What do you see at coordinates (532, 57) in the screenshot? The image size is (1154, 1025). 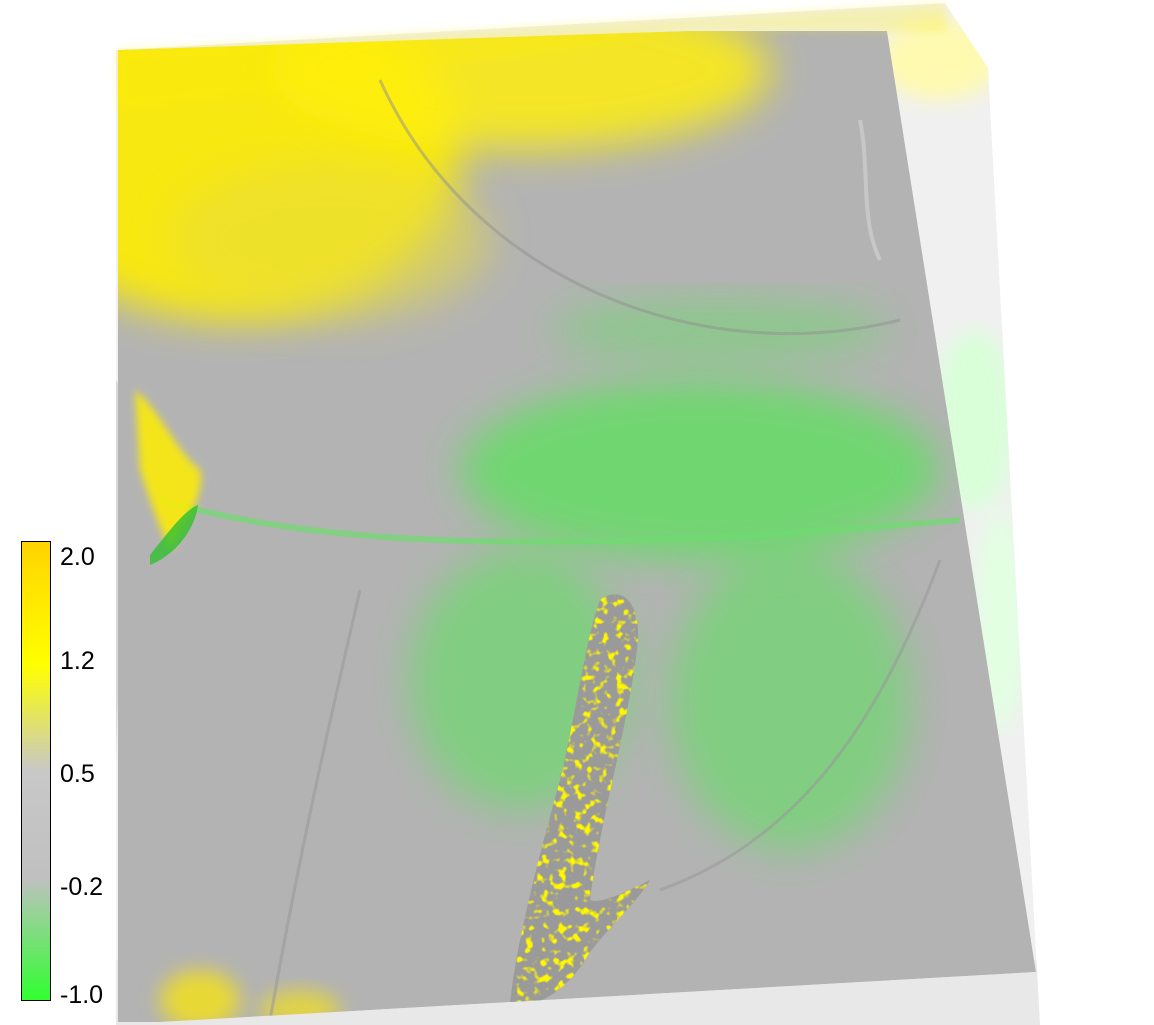 I see `upper-tile-strip` at bounding box center [532, 57].